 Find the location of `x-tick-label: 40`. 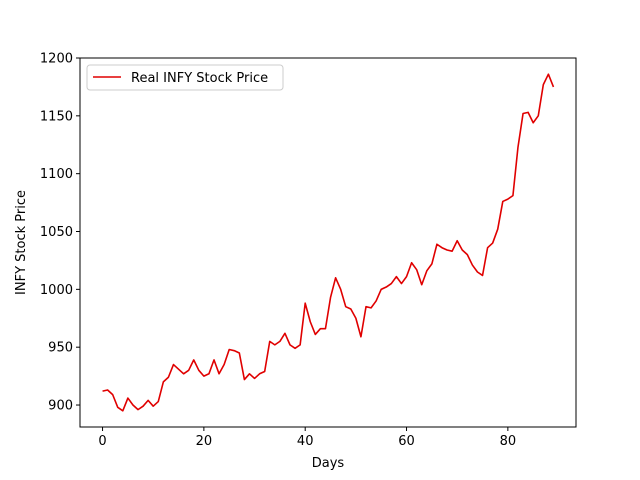

x-tick-label: 40 is located at coordinates (305, 441).